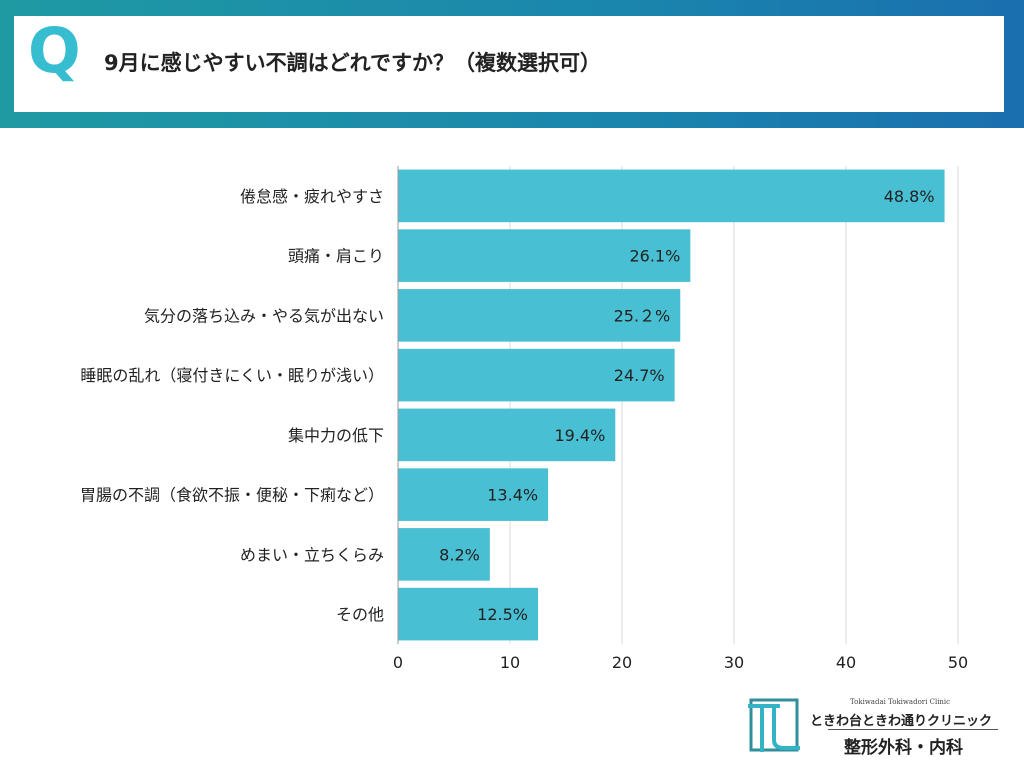 The width and height of the screenshot is (1024, 768). I want to click on header-panel, so click(509, 64).